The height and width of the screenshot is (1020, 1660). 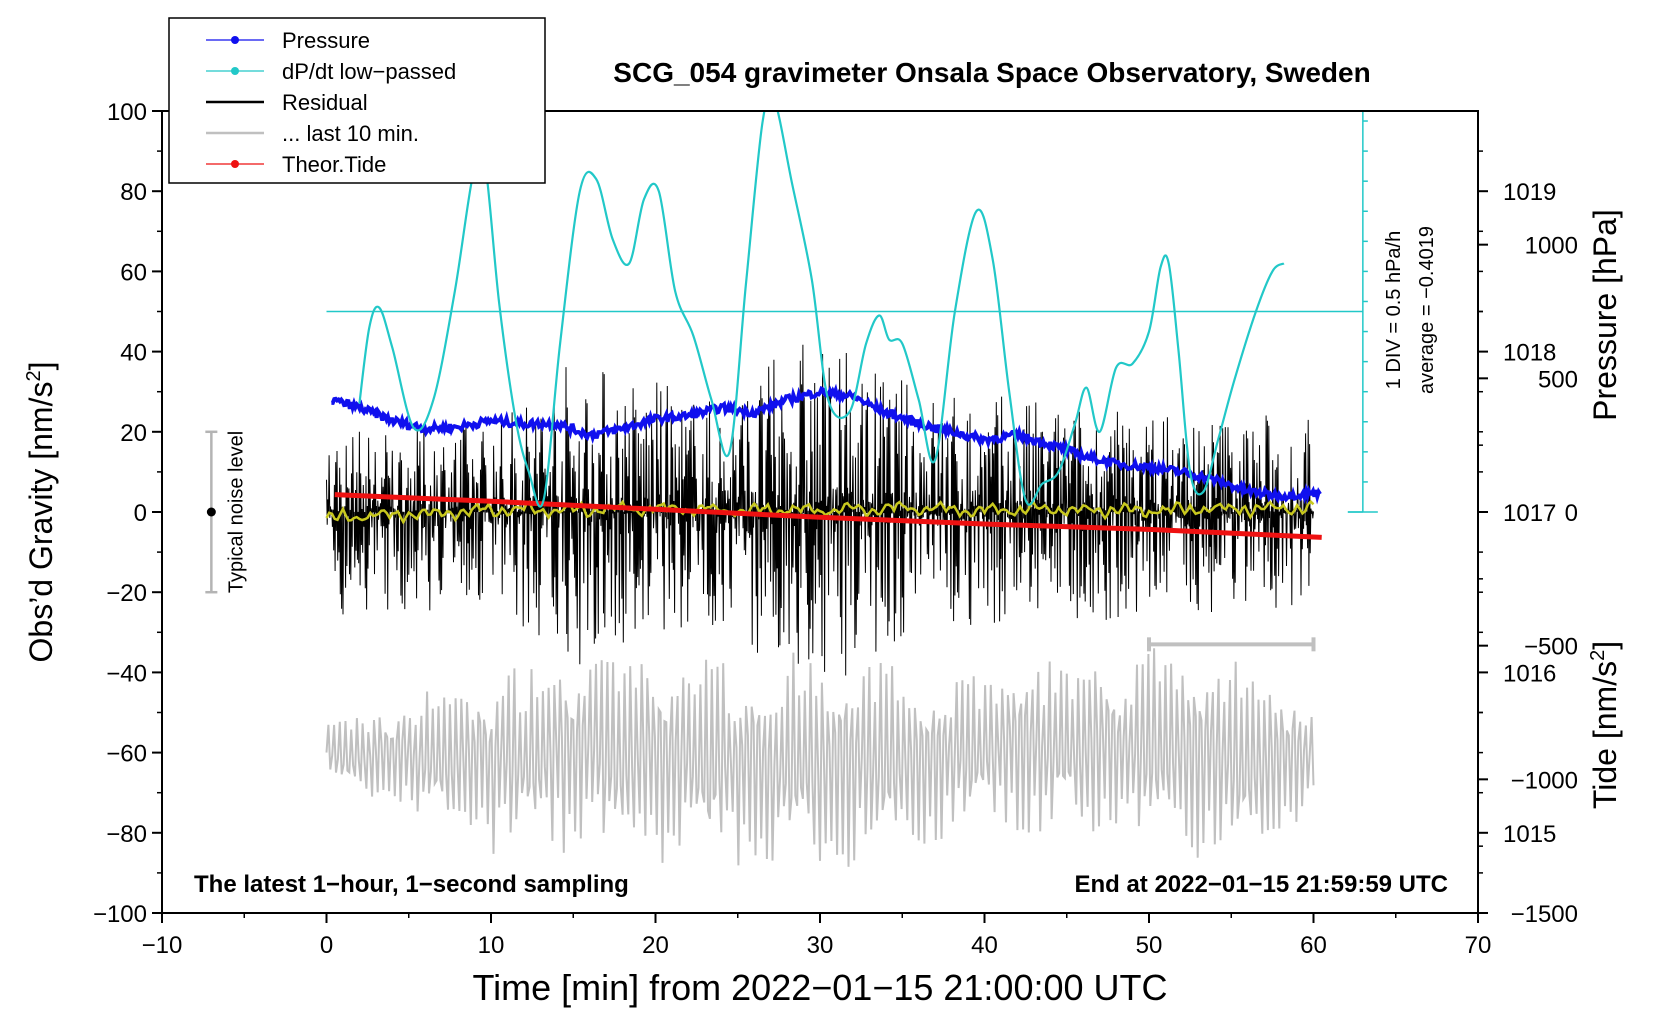 What do you see at coordinates (819, 987) in the screenshot?
I see `x-axis-label: Time [min] from 2022−01−15 21:00:00 UTC` at bounding box center [819, 987].